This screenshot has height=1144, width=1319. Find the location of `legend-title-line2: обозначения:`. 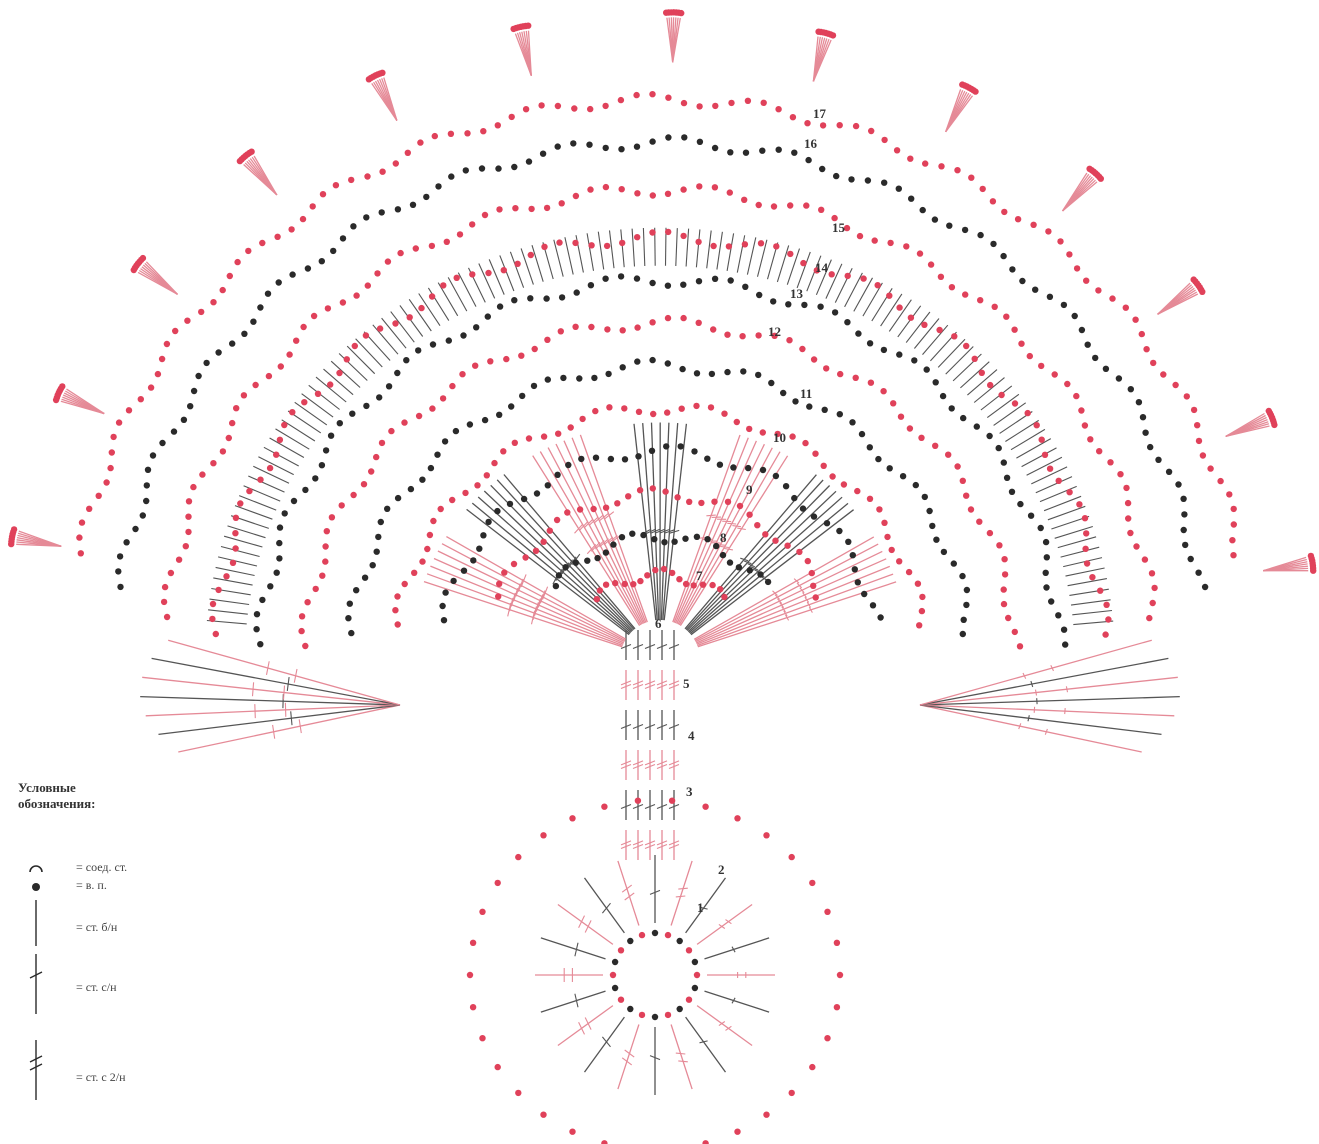

legend-title-line2: обозначения: is located at coordinates (57, 803).